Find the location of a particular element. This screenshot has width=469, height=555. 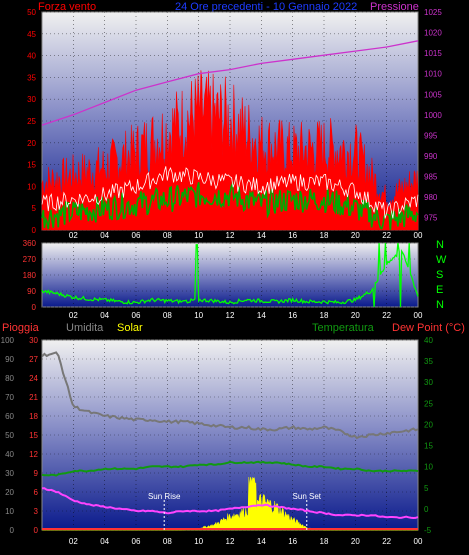

rain-tick-label: 27 is located at coordinates (33, 359).